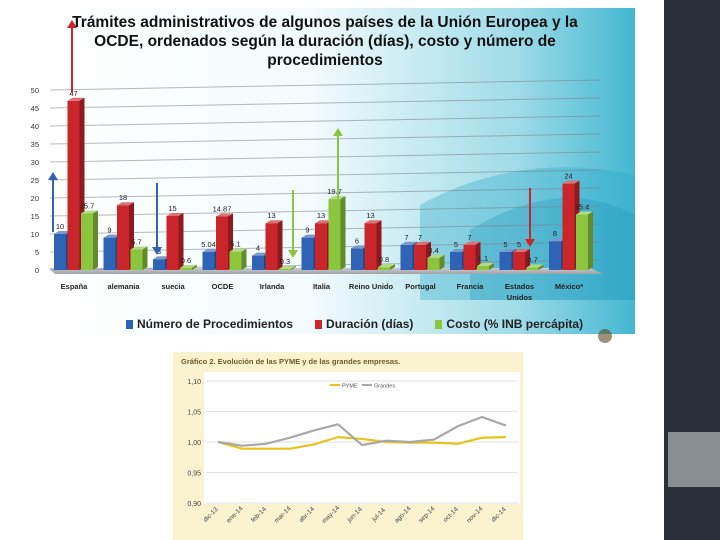  What do you see at coordinates (322, 286) in the screenshot?
I see `chart1-category-label: Italia` at bounding box center [322, 286].